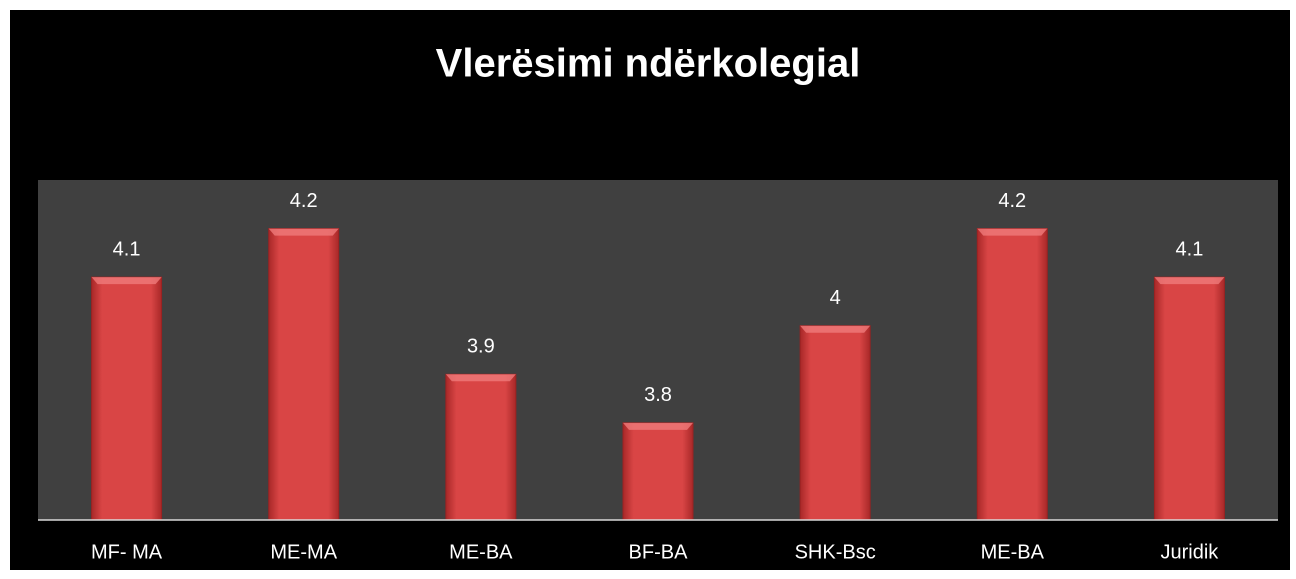 The height and width of the screenshot is (579, 1296). I want to click on x-tick-label: Juridik, so click(1190, 552).